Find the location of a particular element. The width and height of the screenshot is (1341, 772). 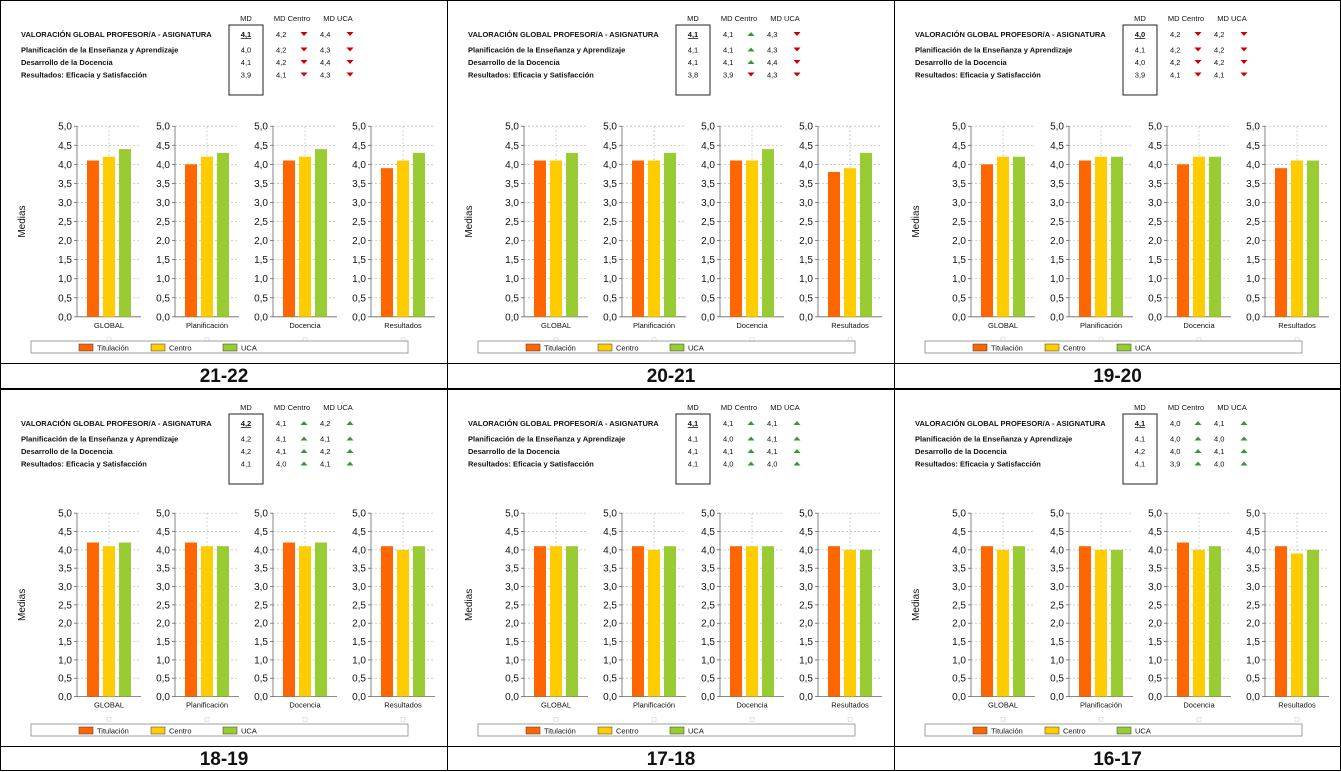

y-axis-label: Medias is located at coordinates (22, 221).